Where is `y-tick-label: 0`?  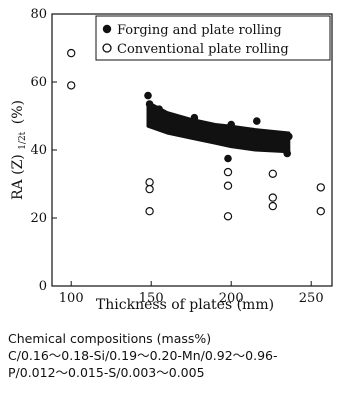 y-tick-label: 0 is located at coordinates (43, 286).